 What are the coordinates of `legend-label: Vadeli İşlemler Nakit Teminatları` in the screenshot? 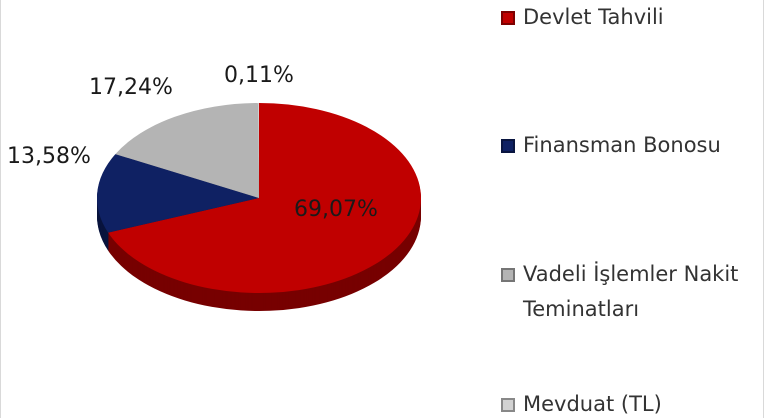 It's located at (631, 291).